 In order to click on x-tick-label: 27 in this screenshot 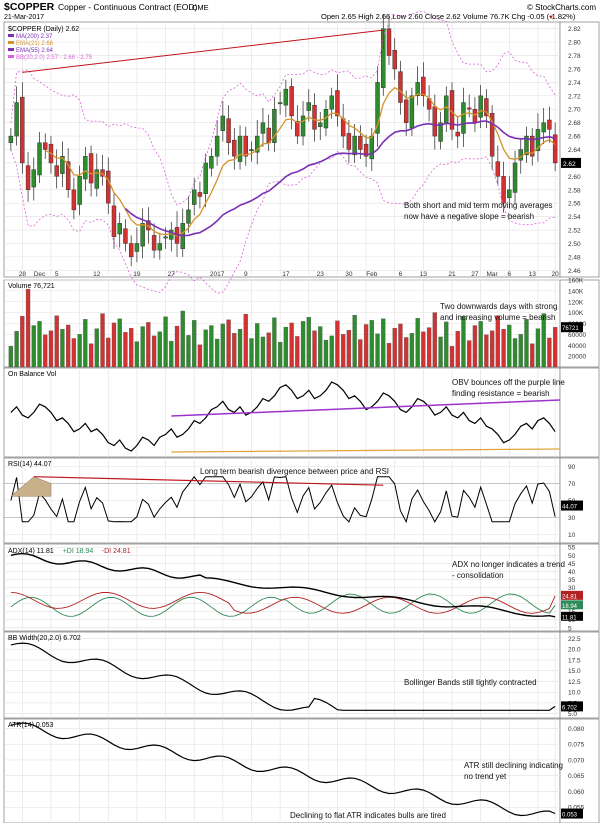, I will do `click(475, 274)`.